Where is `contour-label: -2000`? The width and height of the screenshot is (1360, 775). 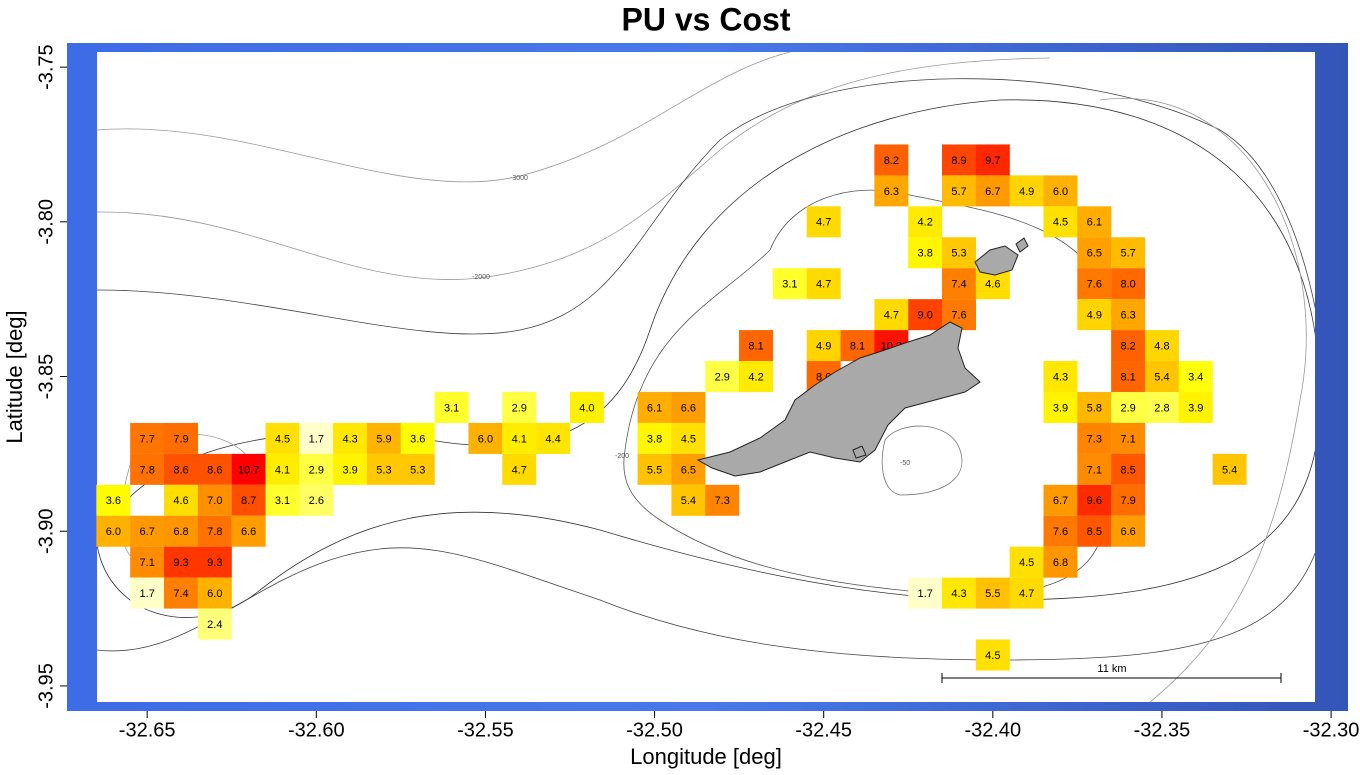
contour-label: -2000 is located at coordinates (481, 277).